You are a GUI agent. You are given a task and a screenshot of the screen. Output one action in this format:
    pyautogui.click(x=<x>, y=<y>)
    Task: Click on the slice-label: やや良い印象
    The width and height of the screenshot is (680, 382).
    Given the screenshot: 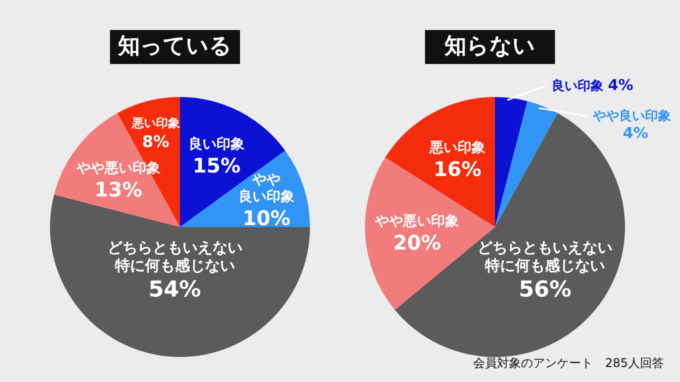 What is the action you would take?
    pyautogui.click(x=631, y=116)
    